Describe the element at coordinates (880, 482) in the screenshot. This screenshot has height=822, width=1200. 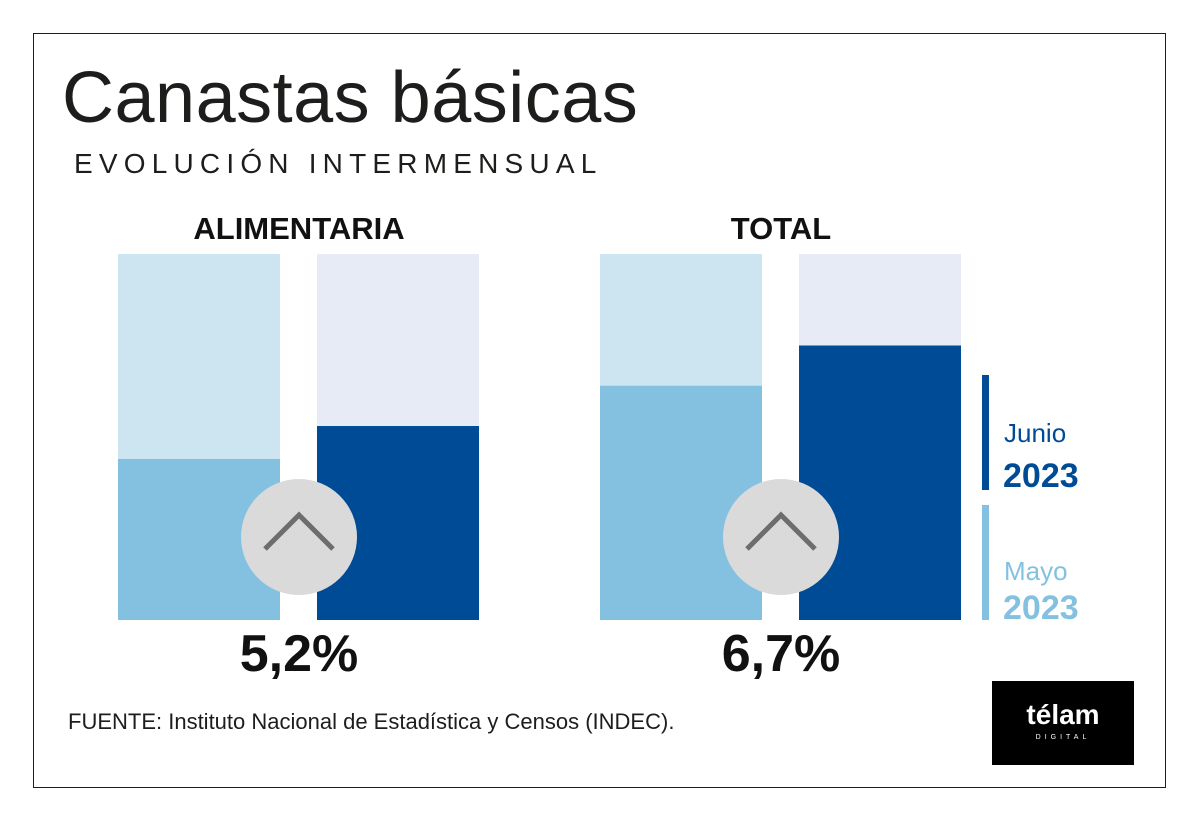
I see `bar-total-junio` at that location.